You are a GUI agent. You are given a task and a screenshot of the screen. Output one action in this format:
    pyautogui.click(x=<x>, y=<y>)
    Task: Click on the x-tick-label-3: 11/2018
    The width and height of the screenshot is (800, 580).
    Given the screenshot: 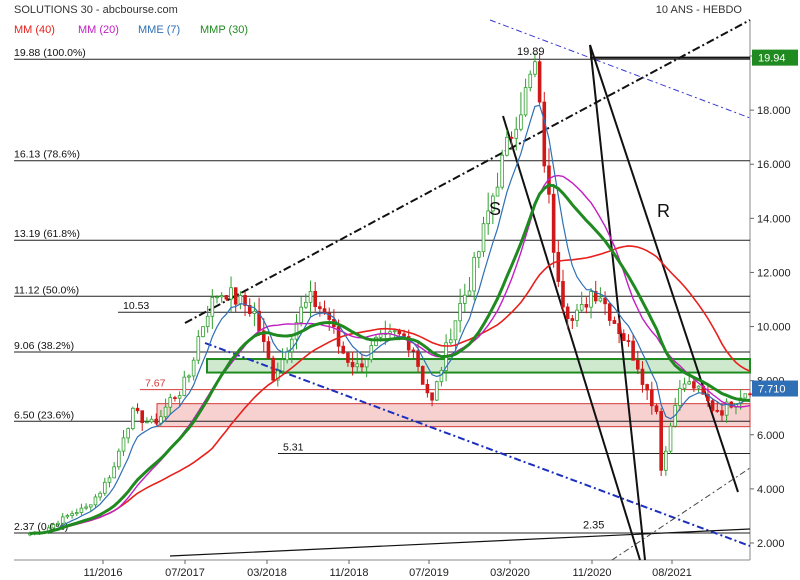 What is the action you would take?
    pyautogui.click(x=349, y=573)
    